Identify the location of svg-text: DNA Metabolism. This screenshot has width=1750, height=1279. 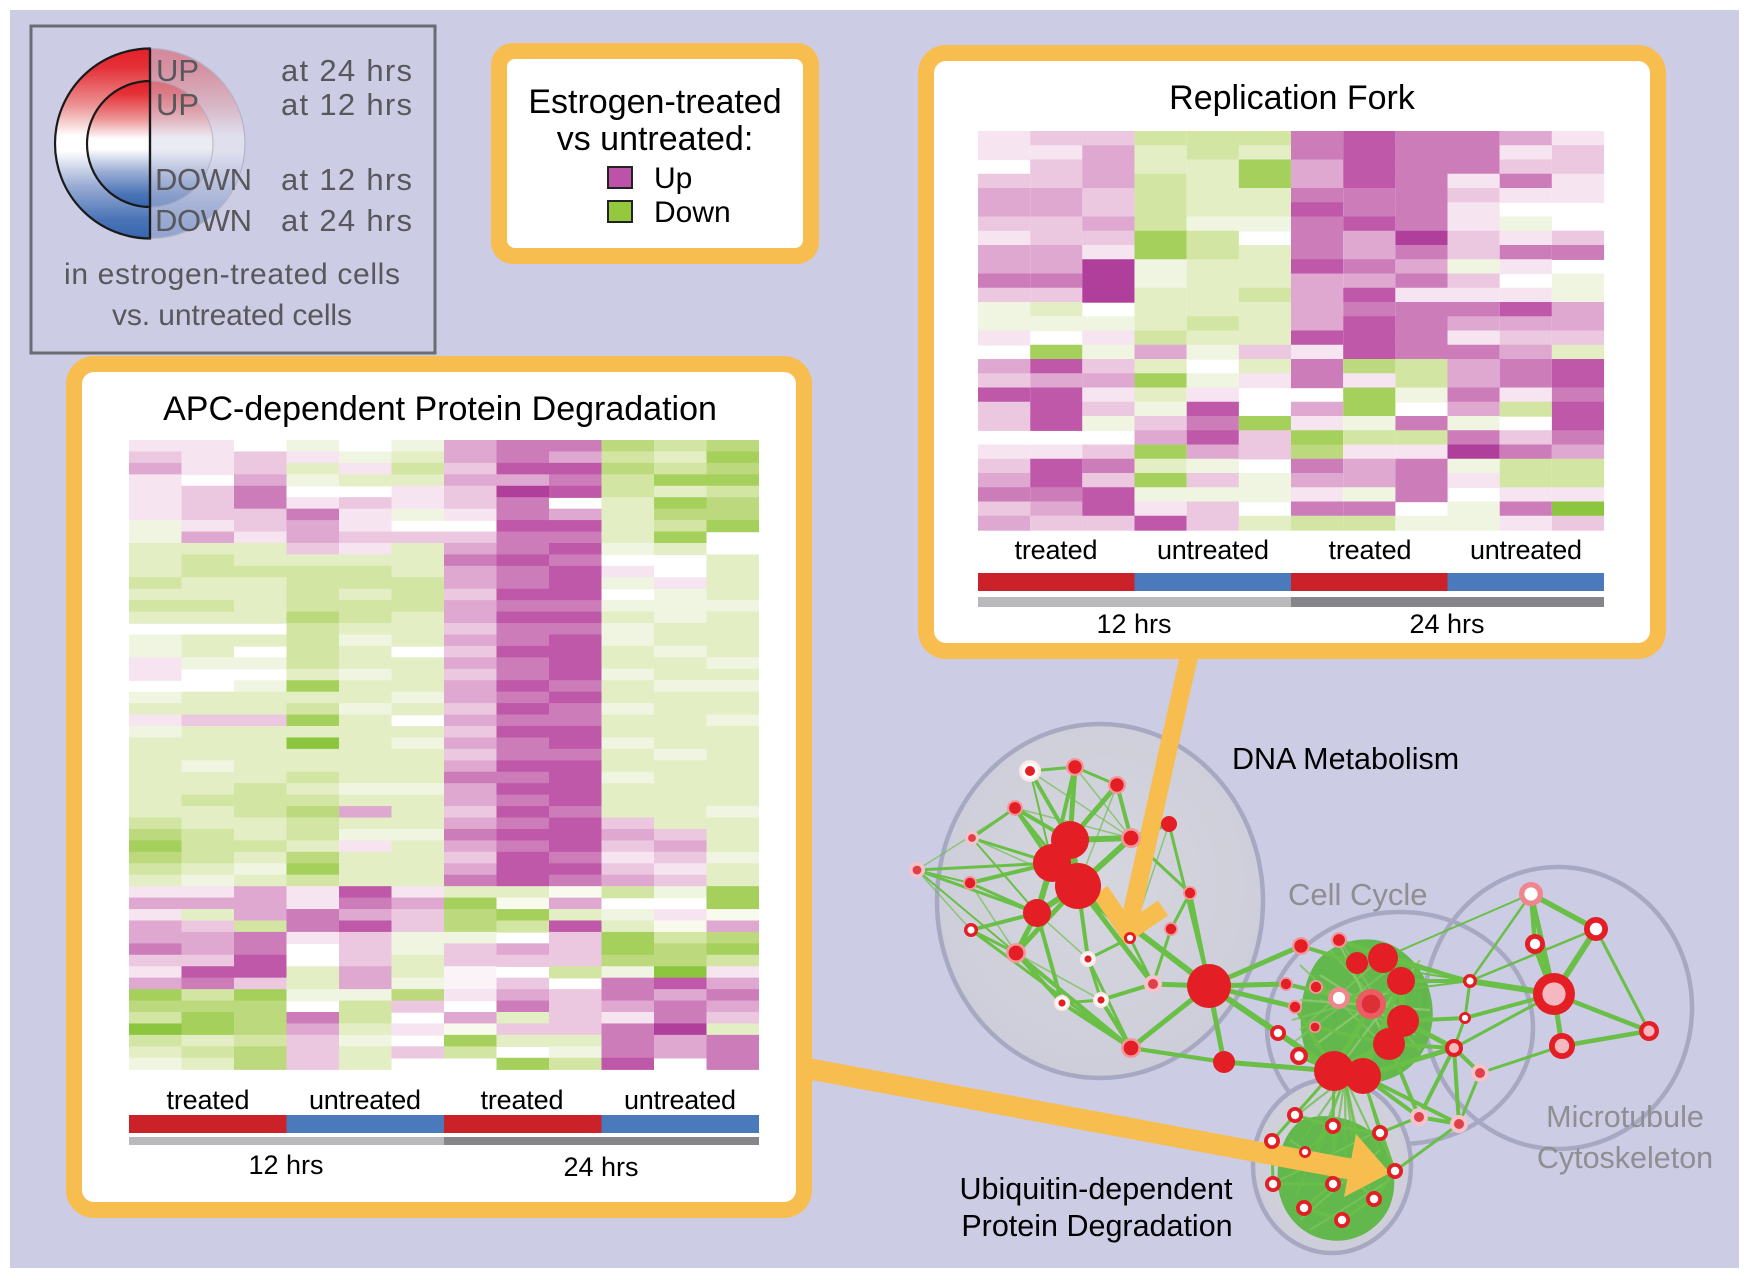
(1345, 759).